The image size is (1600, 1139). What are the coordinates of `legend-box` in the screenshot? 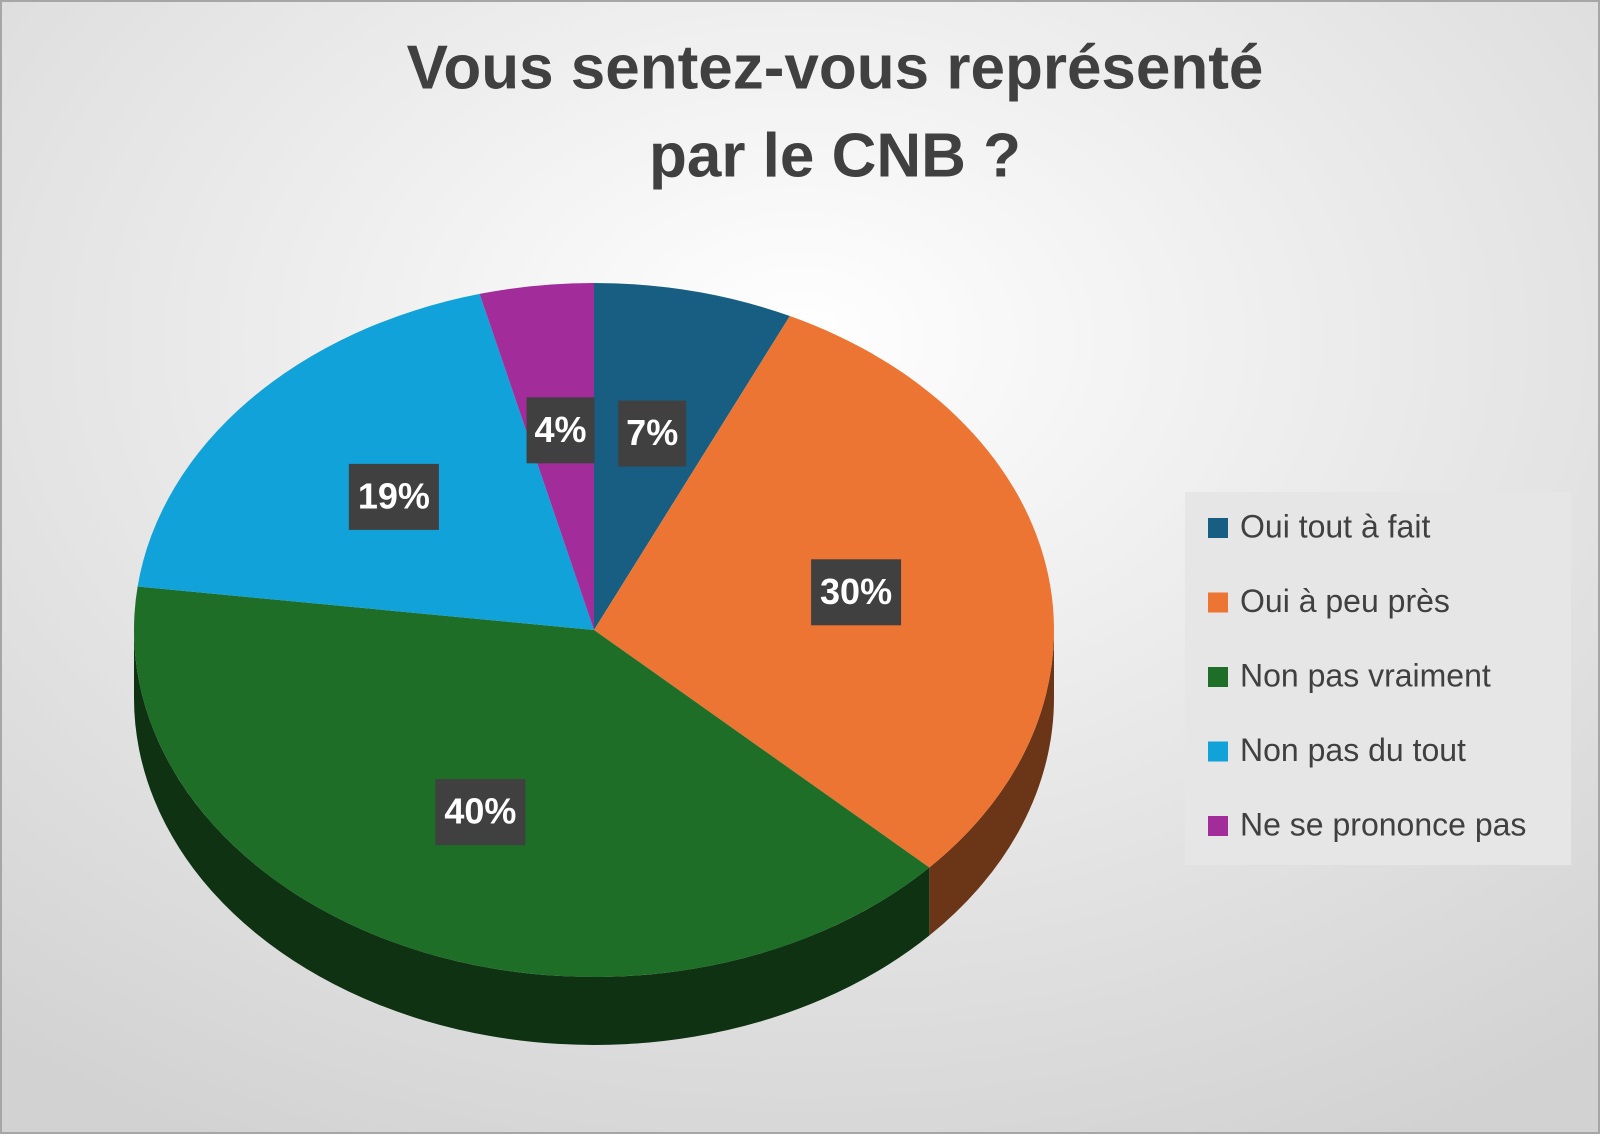 It's located at (1378, 678).